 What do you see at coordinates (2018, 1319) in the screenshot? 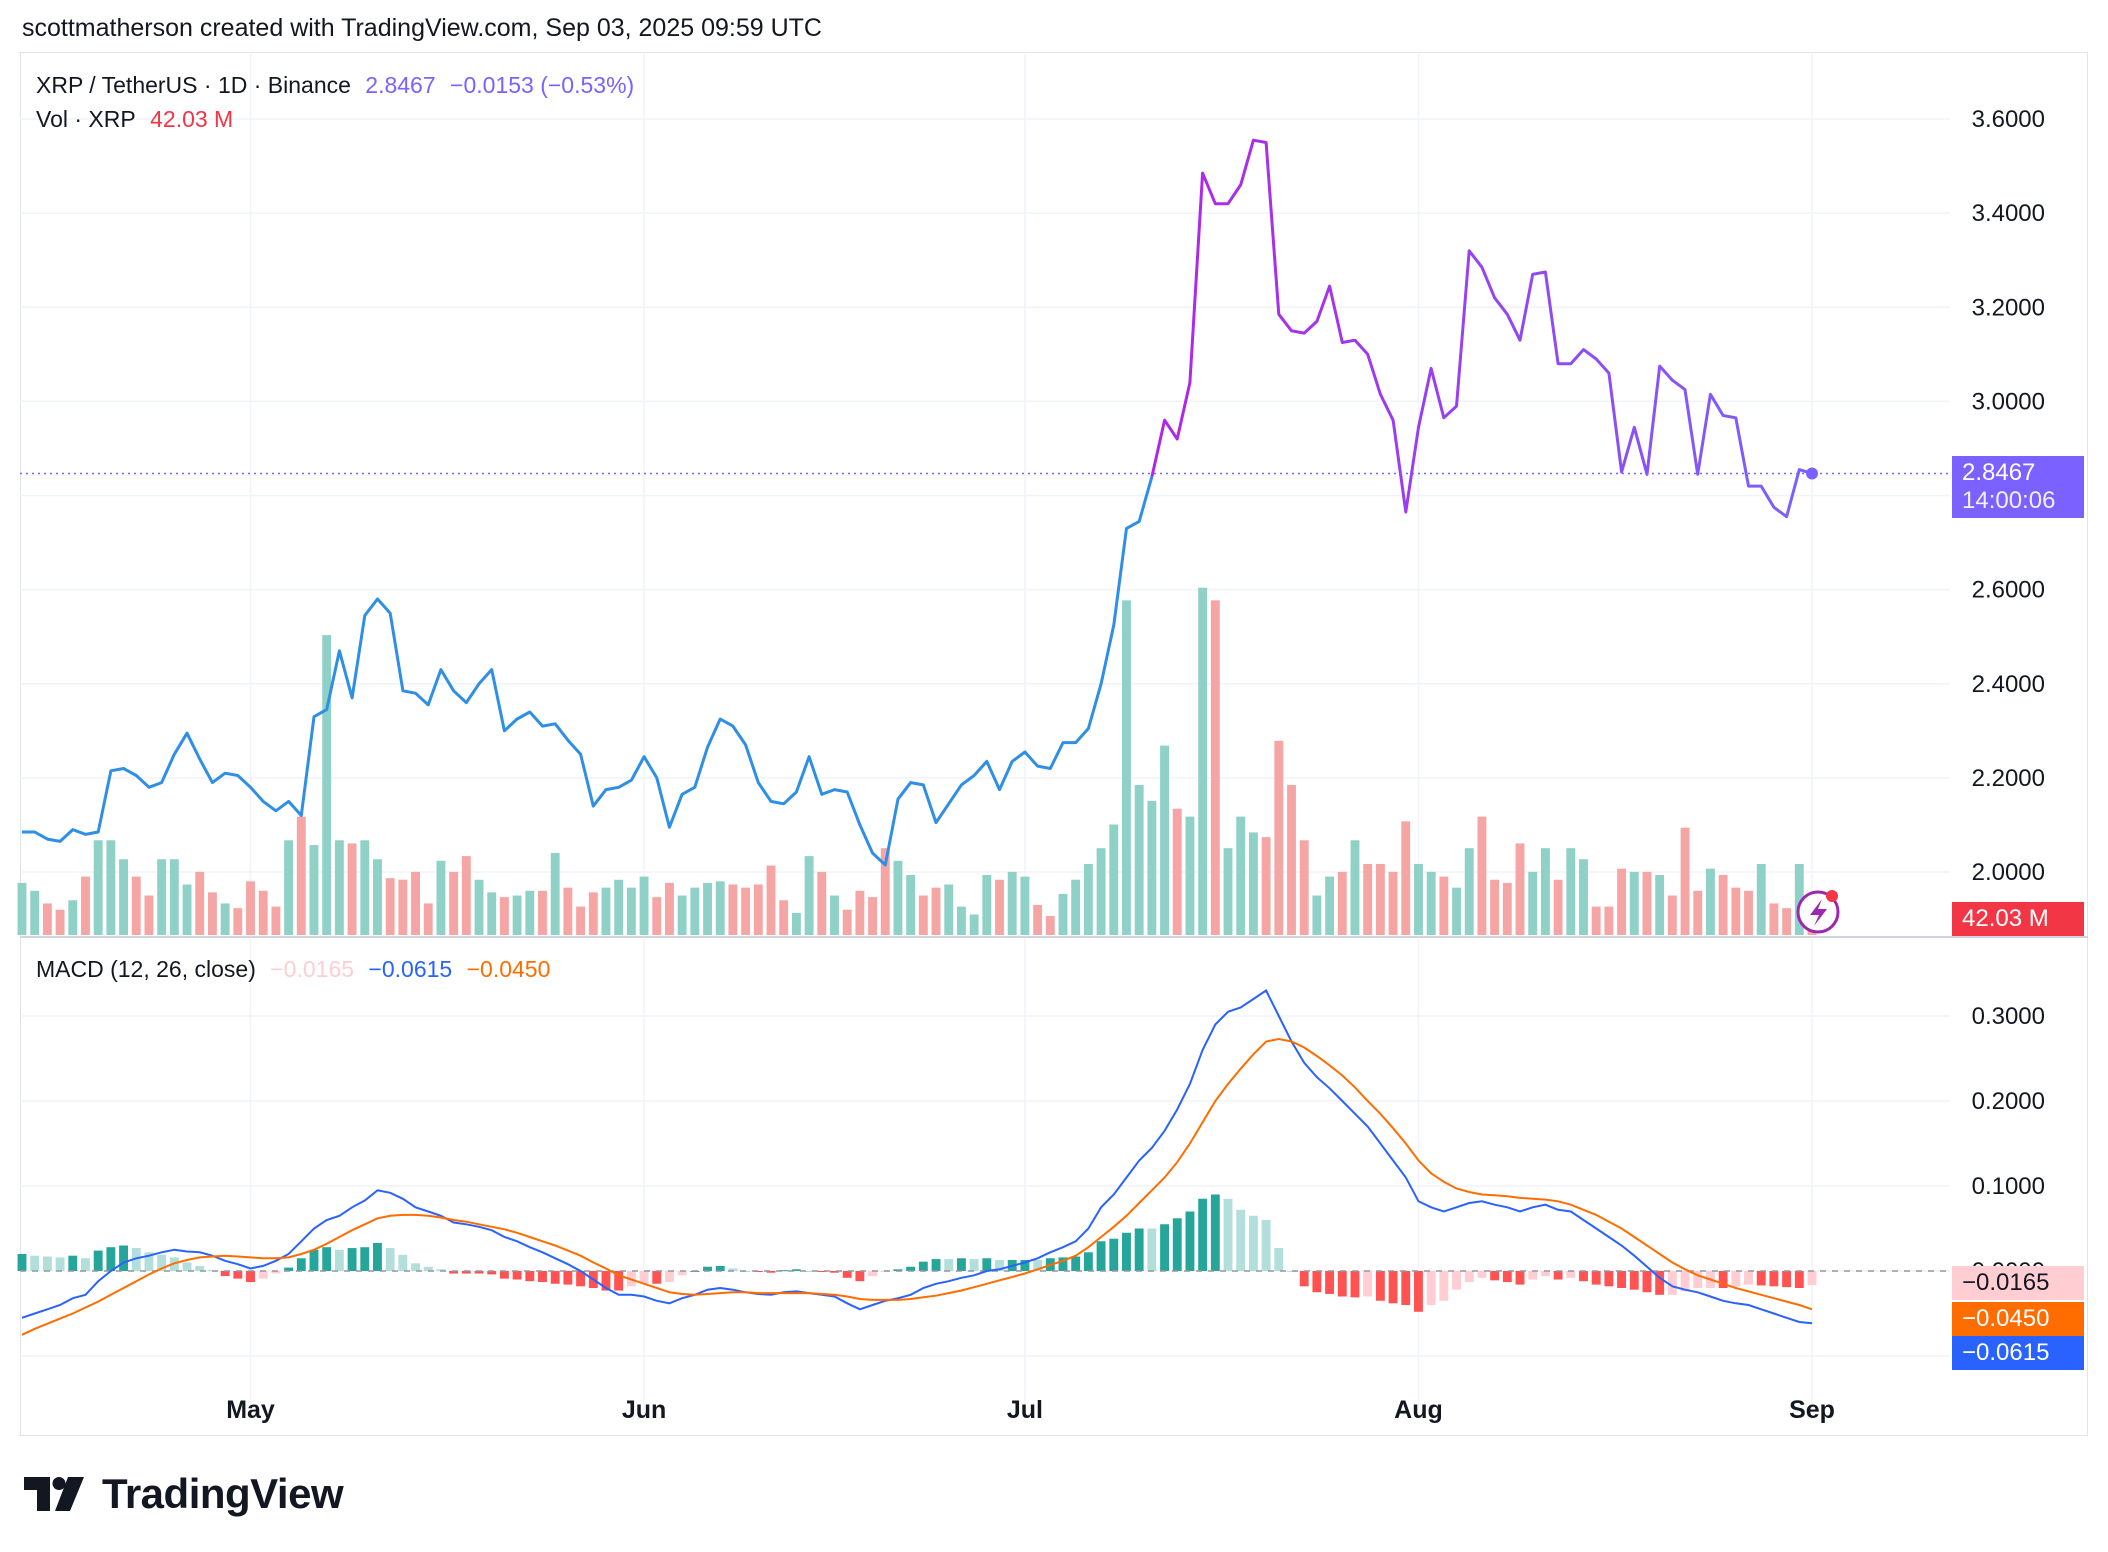
I see `macd-signal-tag: −0.0450` at bounding box center [2018, 1319].